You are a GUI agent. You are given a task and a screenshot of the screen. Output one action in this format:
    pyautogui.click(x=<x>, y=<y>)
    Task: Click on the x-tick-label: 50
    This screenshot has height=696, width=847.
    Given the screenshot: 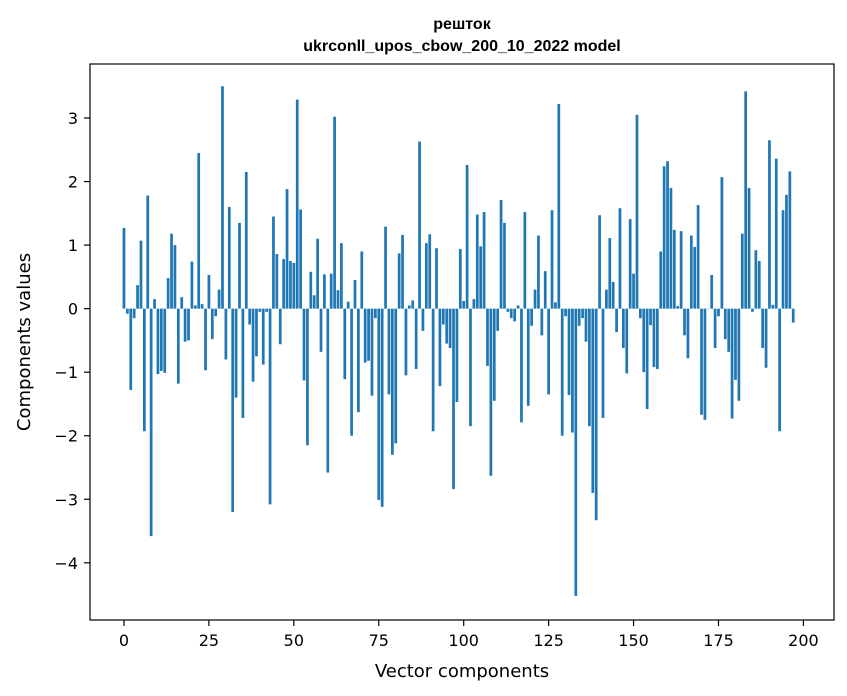 What is the action you would take?
    pyautogui.click(x=294, y=640)
    